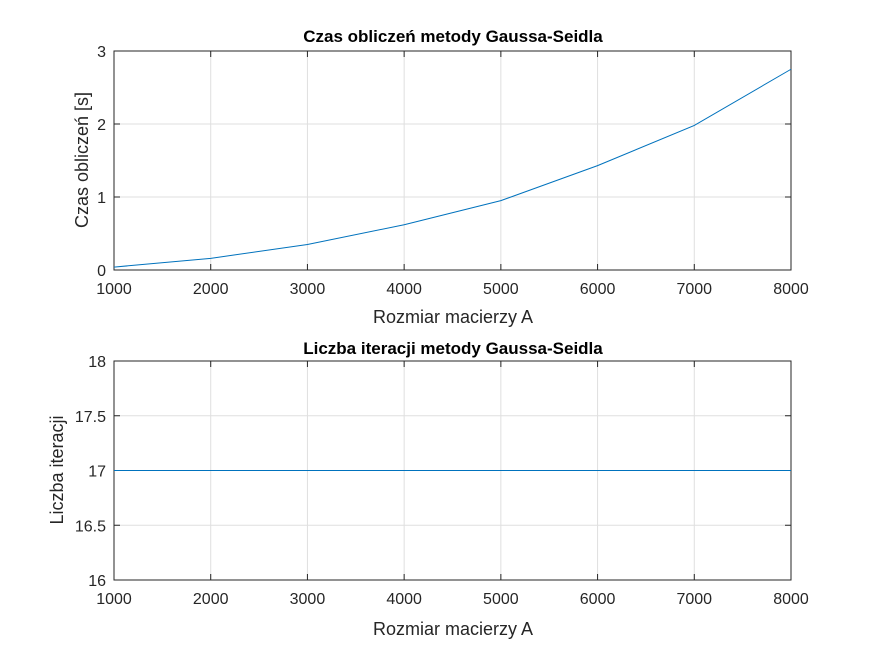  I want to click on y-axis-label: Czas obliczeń [s], so click(82, 160).